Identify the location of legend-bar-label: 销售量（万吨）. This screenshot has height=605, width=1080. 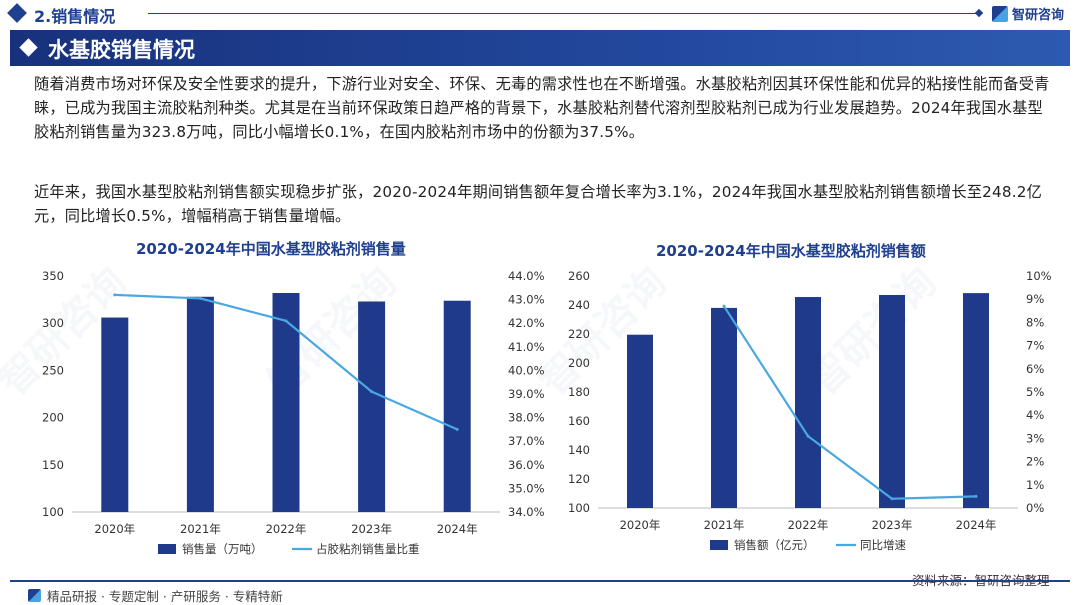
(222, 549).